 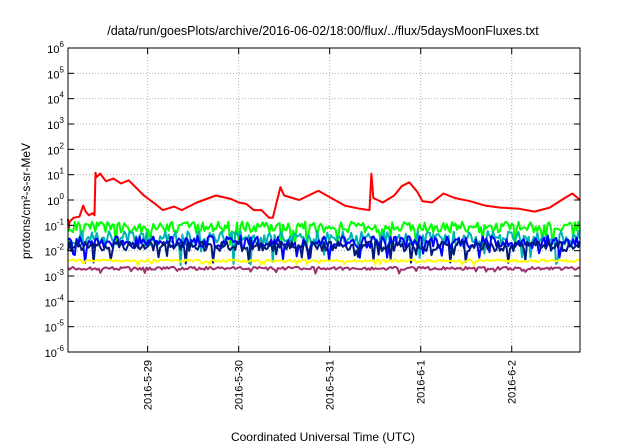 I want to click on y-tick-label: 10⁻⁴, so click(x=55, y=301).